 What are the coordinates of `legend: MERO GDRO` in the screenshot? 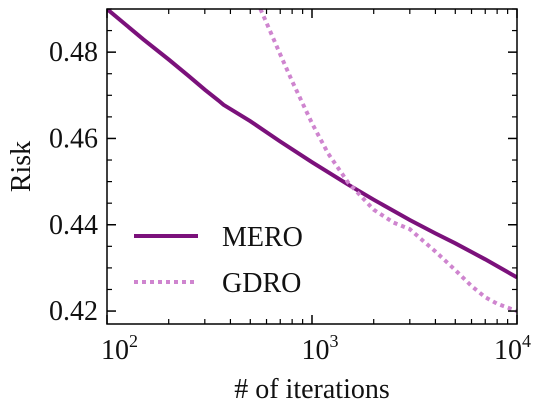 It's located at (218, 260).